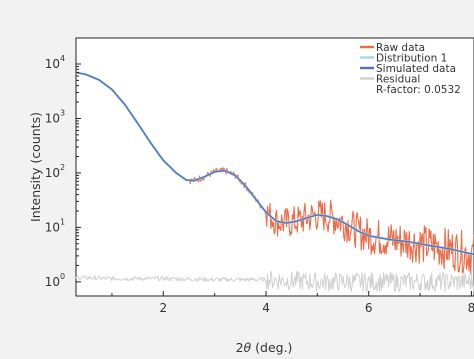  What do you see at coordinates (62, 167) in the screenshot?
I see `y-tick-exponent: 2` at bounding box center [62, 167].